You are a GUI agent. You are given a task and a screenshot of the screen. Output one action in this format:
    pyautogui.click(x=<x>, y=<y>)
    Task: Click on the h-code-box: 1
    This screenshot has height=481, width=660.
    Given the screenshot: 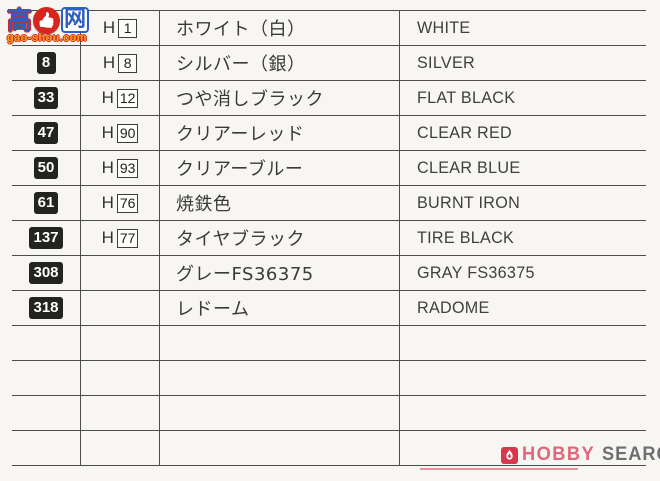 What is the action you would take?
    pyautogui.click(x=128, y=28)
    